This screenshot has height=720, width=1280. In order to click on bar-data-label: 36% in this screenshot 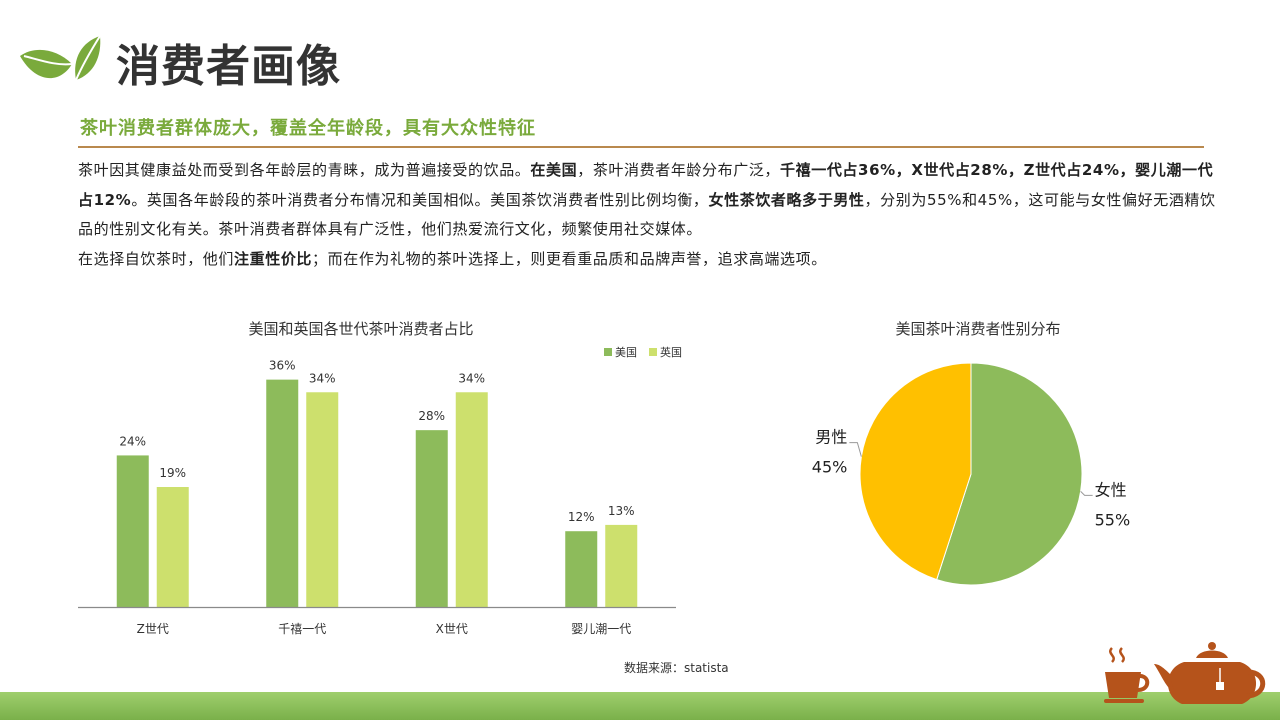, I will do `click(282, 366)`.